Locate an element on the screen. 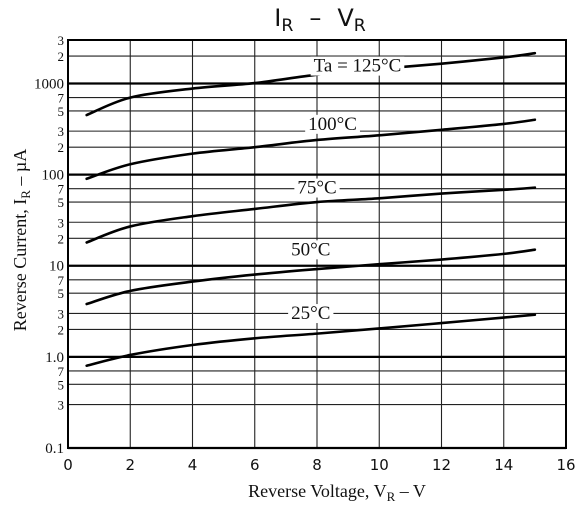 The image size is (587, 505). title-second-sub: R is located at coordinates (360, 26).